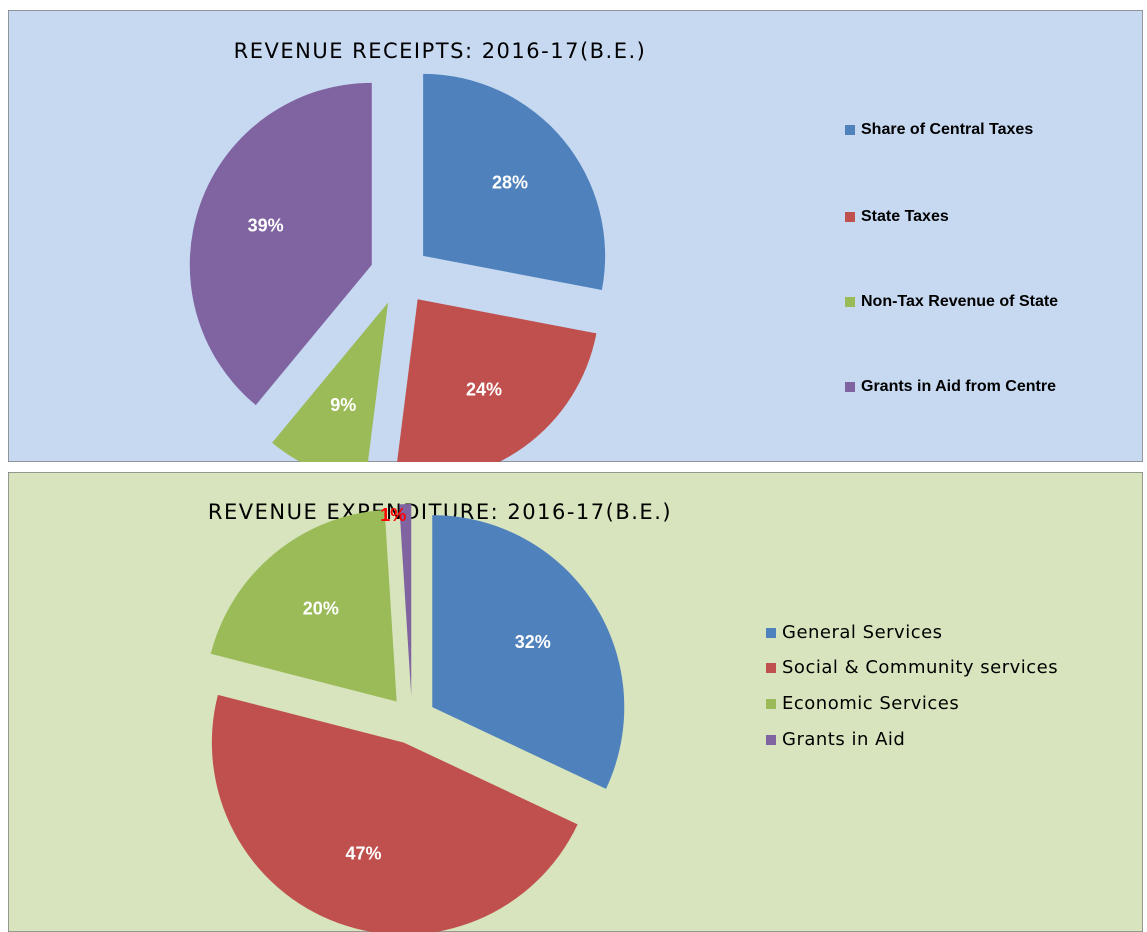  Describe the element at coordinates (947, 129) in the screenshot. I see `legend-label: Share of Central Taxes` at that location.